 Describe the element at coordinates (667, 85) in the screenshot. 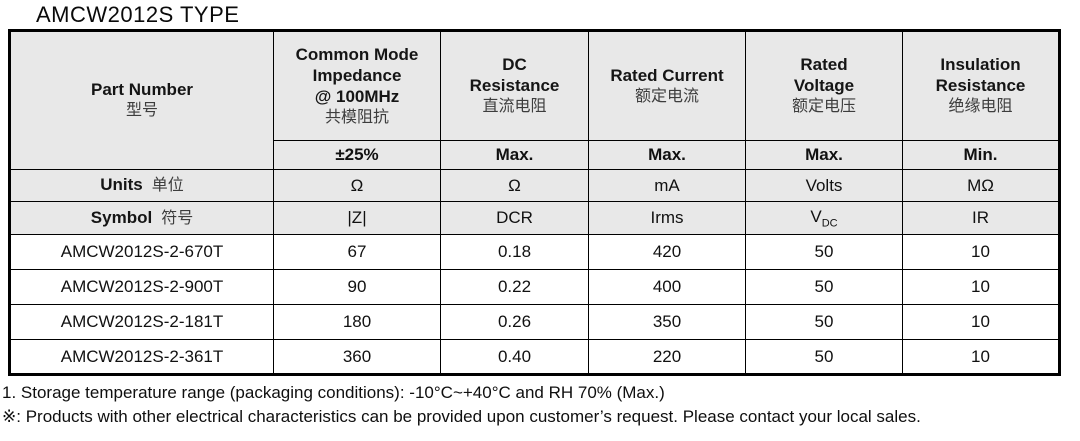

I see `col-header-rated-current: Rated Current 额定电流` at that location.